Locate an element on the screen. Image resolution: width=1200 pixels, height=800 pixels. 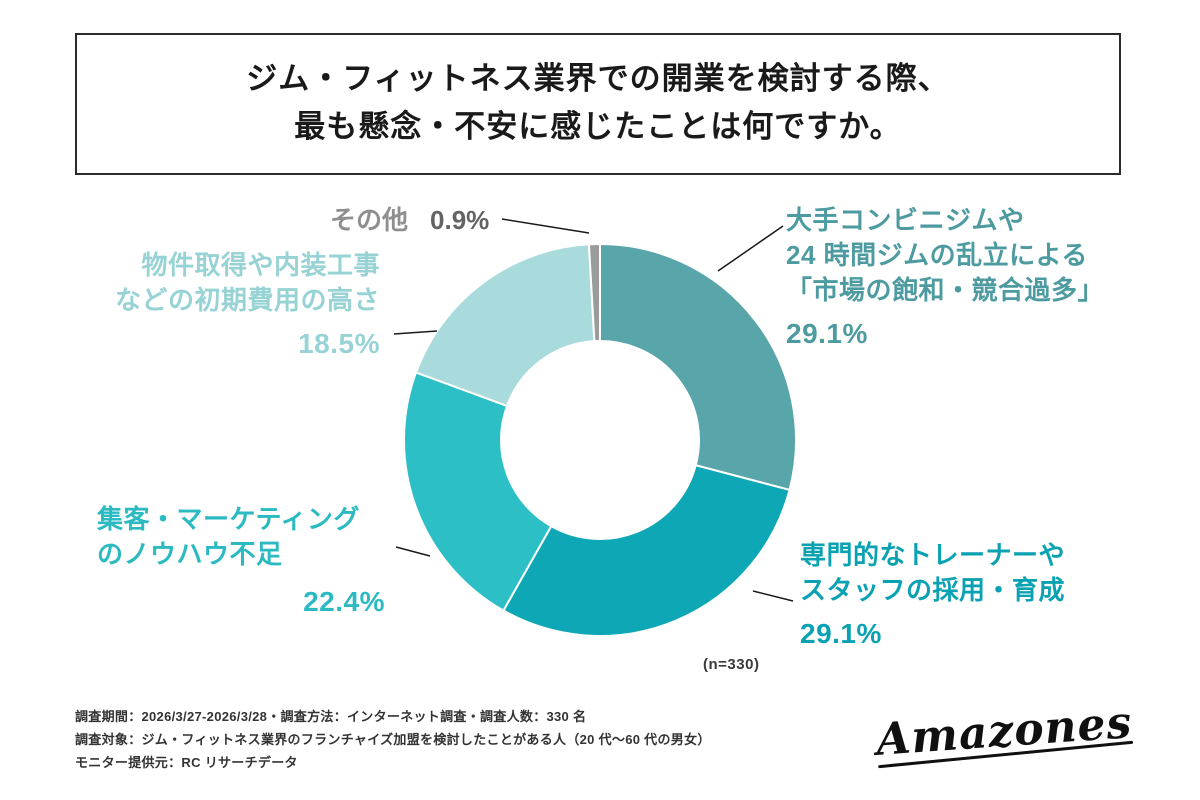
leader-line-trainer-recruitment is located at coordinates (773, 596).